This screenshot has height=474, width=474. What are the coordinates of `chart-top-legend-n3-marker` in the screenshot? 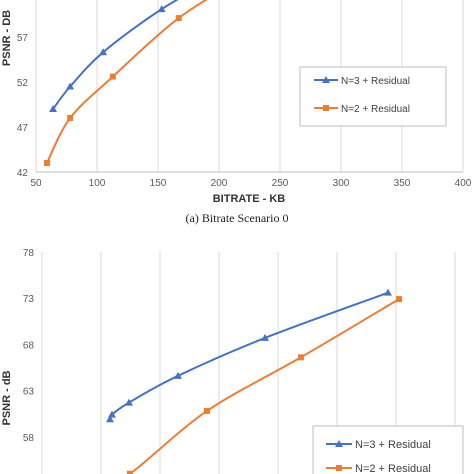 It's located at (326, 79).